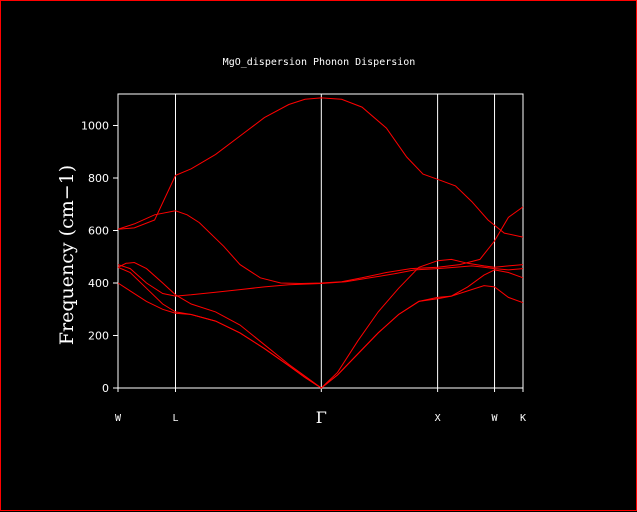 The height and width of the screenshot is (512, 637). I want to click on y-tick-label: 800, so click(98, 178).